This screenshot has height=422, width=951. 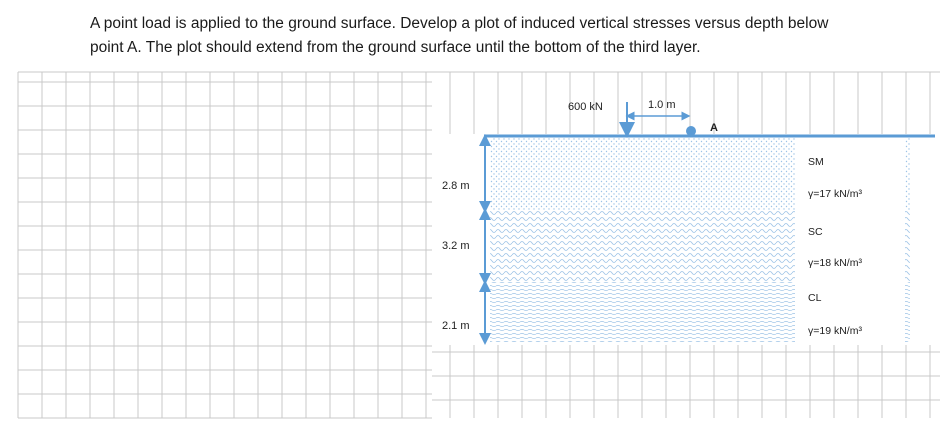 I want to click on label-column-background, so click(x=850, y=240).